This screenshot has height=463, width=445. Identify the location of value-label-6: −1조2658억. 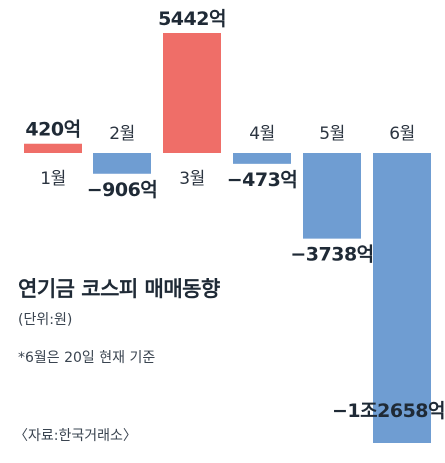
(388, 411).